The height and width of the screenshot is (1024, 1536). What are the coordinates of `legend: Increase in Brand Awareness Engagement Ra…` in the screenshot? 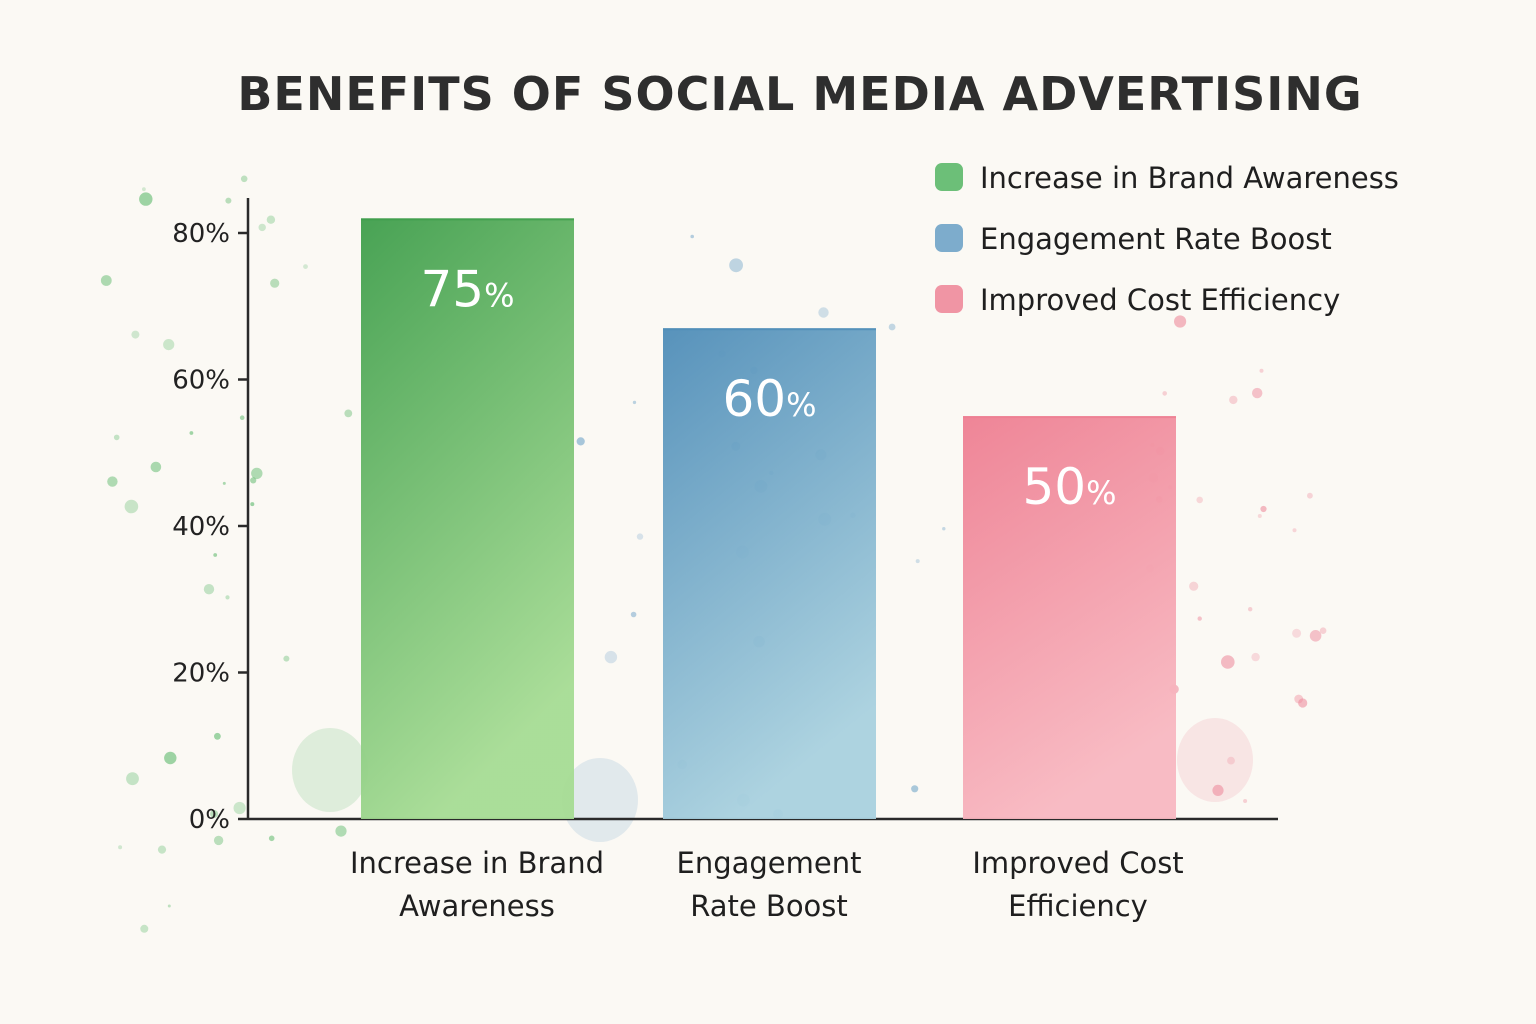 It's located at (1167, 239).